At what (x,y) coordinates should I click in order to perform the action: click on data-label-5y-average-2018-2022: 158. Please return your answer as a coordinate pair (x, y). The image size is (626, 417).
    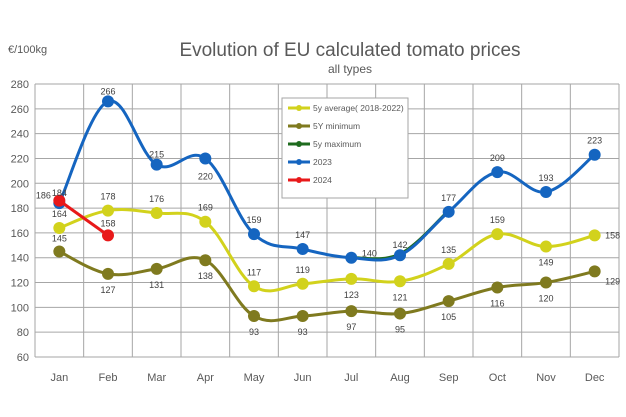
    Looking at the image, I should click on (612, 235).